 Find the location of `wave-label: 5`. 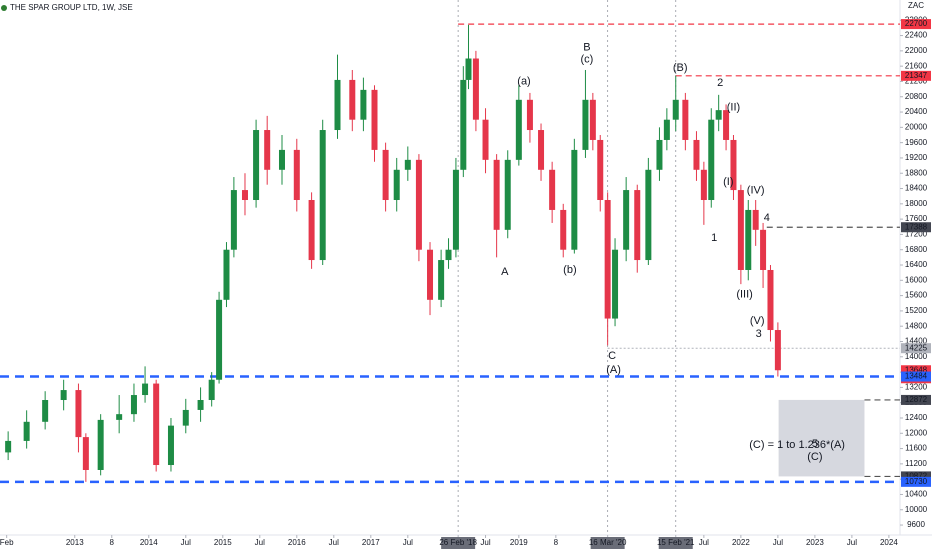

wave-label: 5 is located at coordinates (815, 444).